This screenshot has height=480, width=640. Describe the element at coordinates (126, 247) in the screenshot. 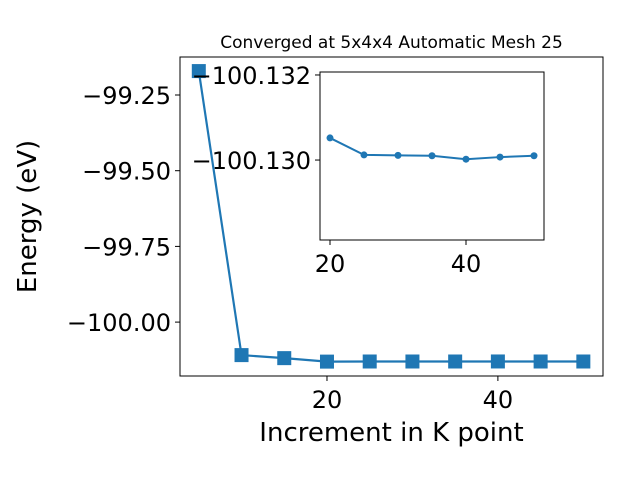

I see `y-tick-label: −99.75` at that location.